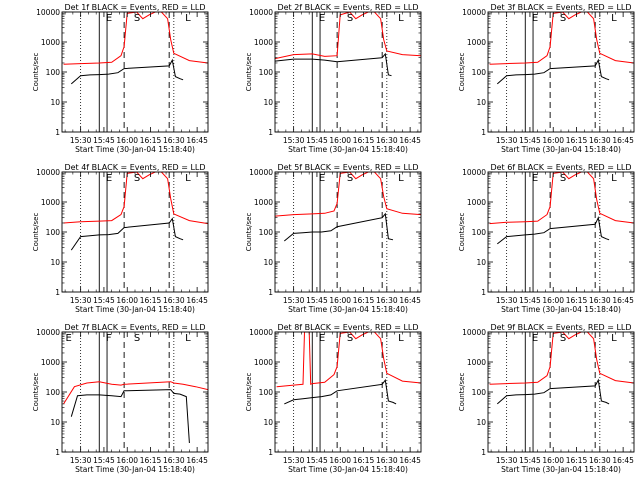 This screenshot has height=480, width=640. Describe the element at coordinates (134, 327) in the screenshot. I see `panel-title: Det 7f BLACK = Events, RED = LLD` at that location.